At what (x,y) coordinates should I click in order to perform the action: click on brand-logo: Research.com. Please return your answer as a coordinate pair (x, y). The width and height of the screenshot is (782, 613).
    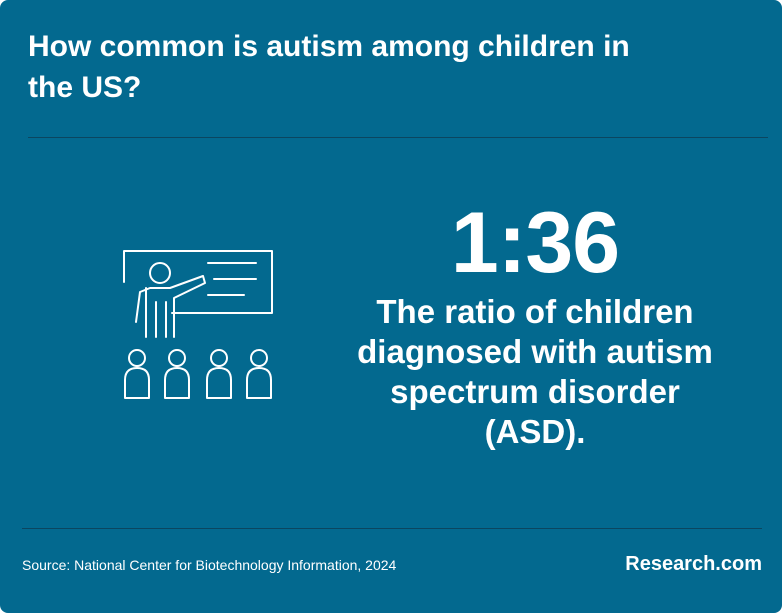
    Looking at the image, I should click on (693, 564).